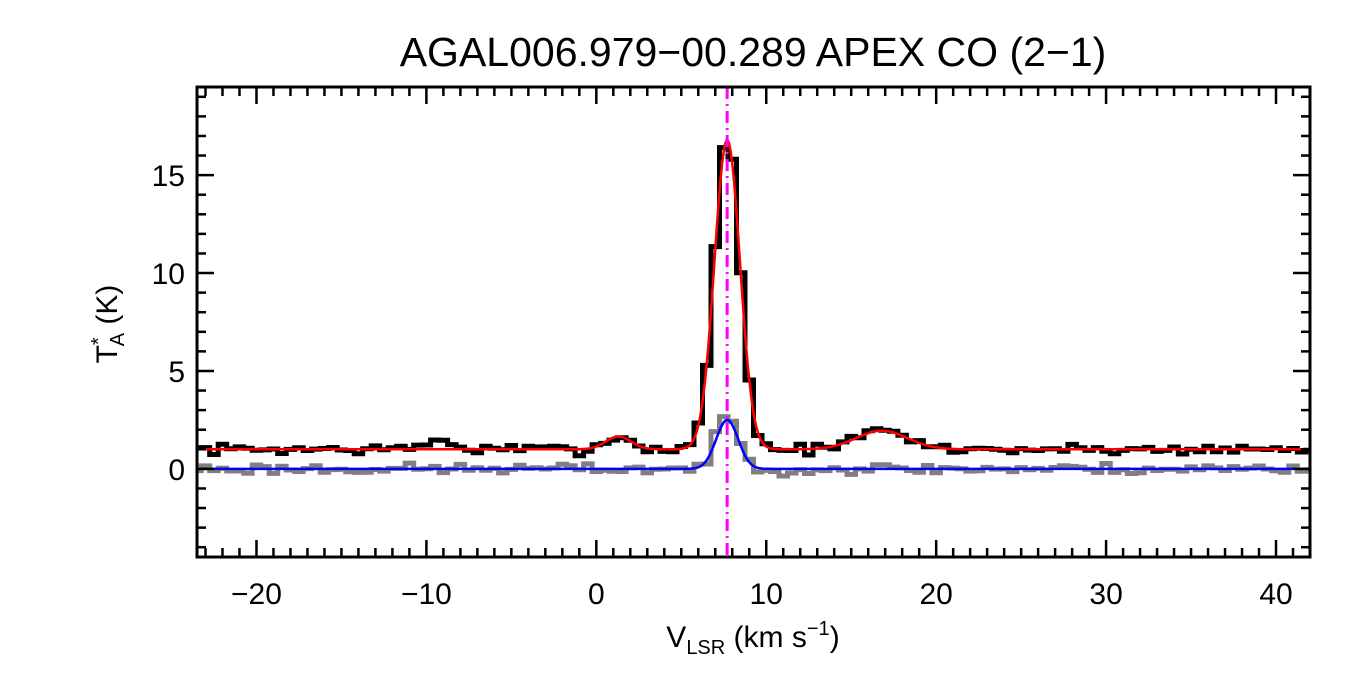  I want to click on x-axis-label-superscript: −1, so click(818, 629).